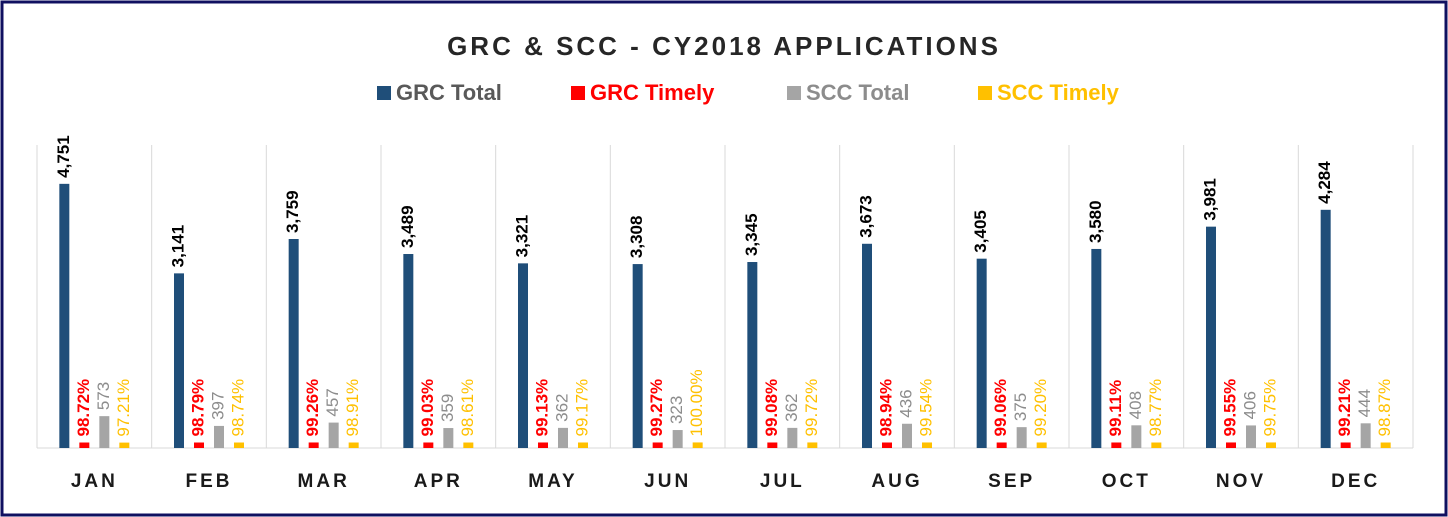  I want to click on x-tick-label: MAY, so click(552, 481).